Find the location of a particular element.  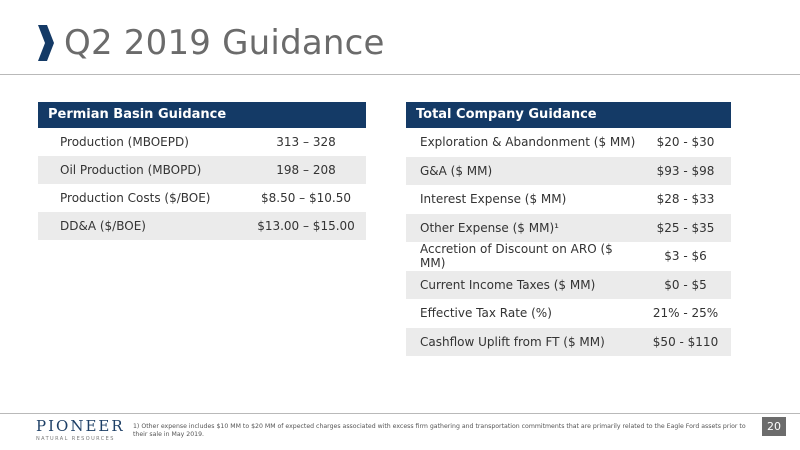

table-row: Current Income Taxes ($ MM) $0 - $5 is located at coordinates (568, 284).